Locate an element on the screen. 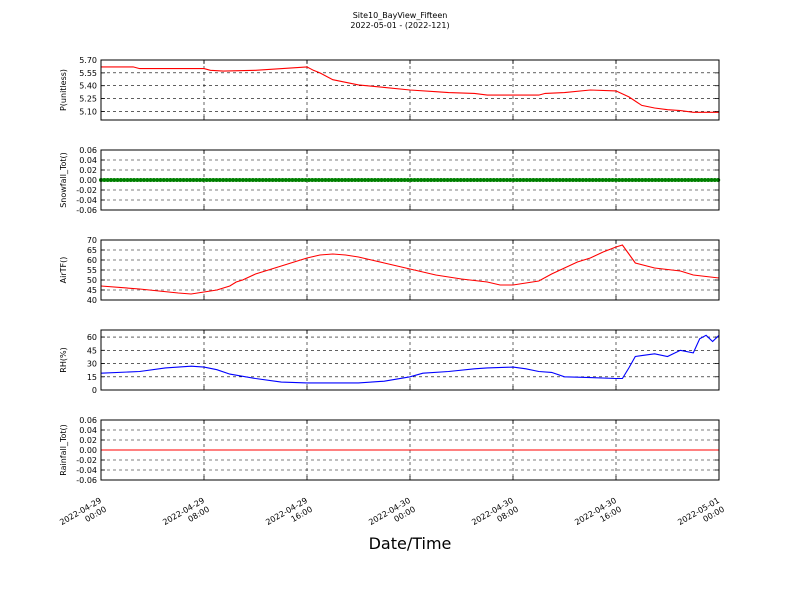 The width and height of the screenshot is (800, 600). x-tick-label: 2022-04-3000:00 is located at coordinates (392, 516).